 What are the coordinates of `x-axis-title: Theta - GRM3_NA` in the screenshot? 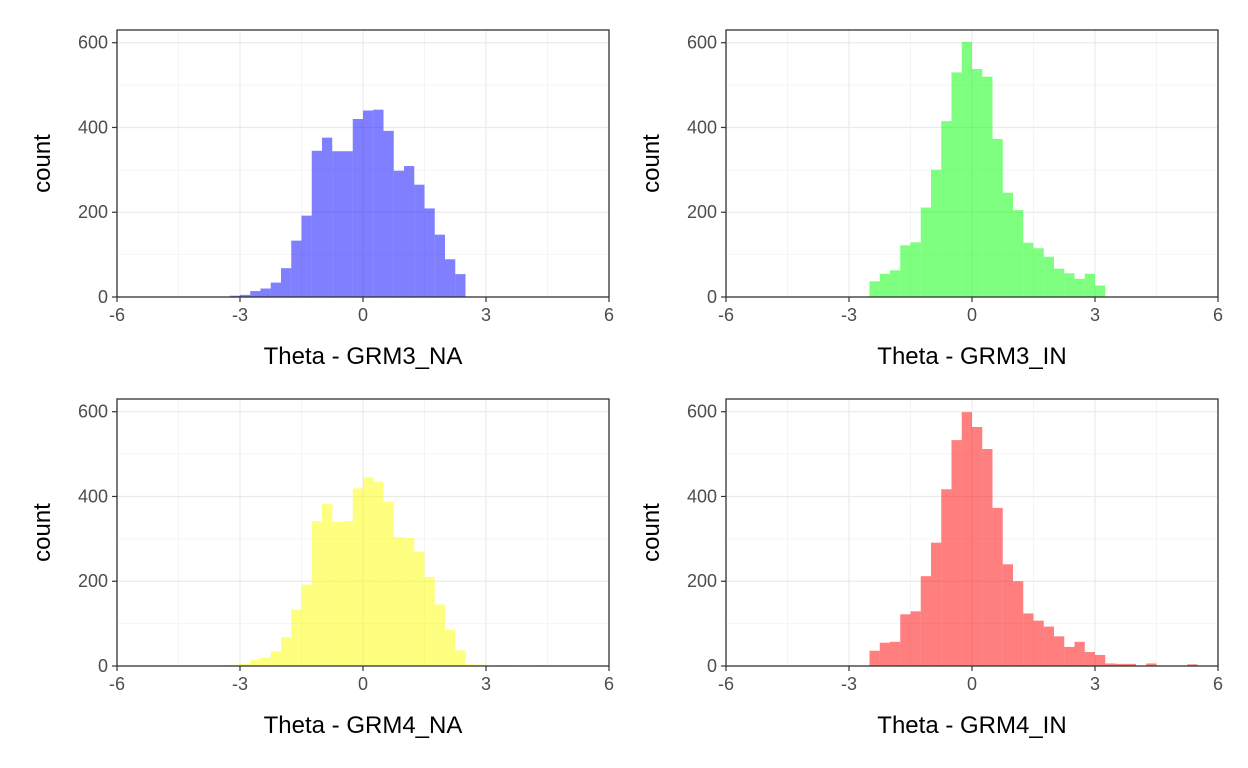 It's located at (363, 356).